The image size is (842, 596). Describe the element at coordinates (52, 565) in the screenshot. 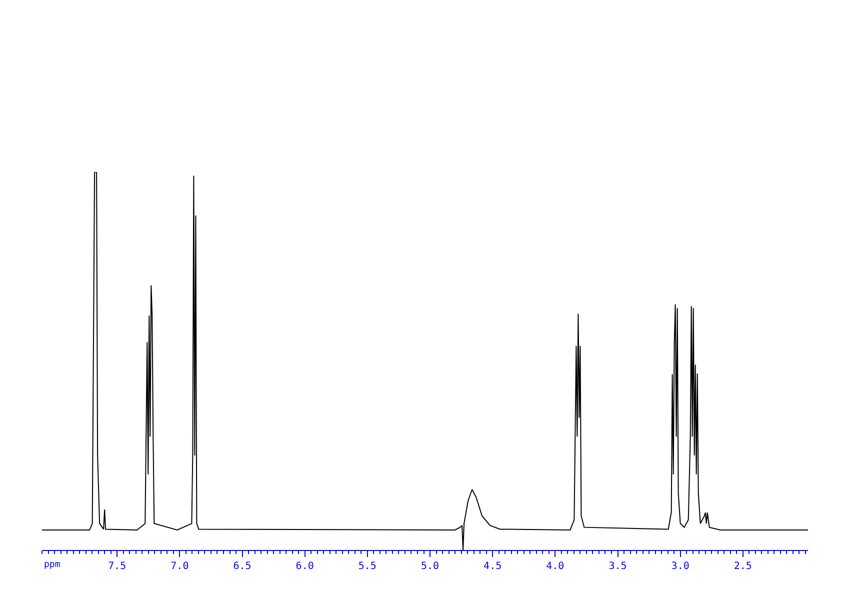

I see `x-axis-title: ppm` at that location.